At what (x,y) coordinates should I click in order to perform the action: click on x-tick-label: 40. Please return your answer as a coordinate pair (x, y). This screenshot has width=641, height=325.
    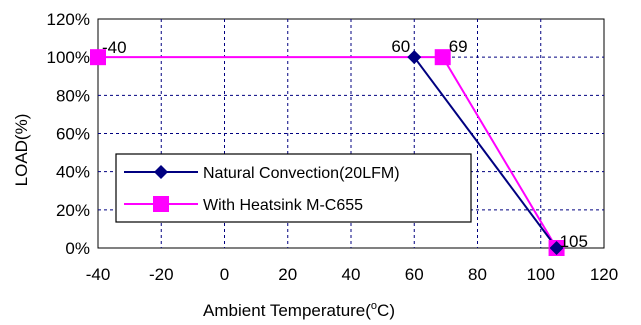
    Looking at the image, I should click on (351, 274).